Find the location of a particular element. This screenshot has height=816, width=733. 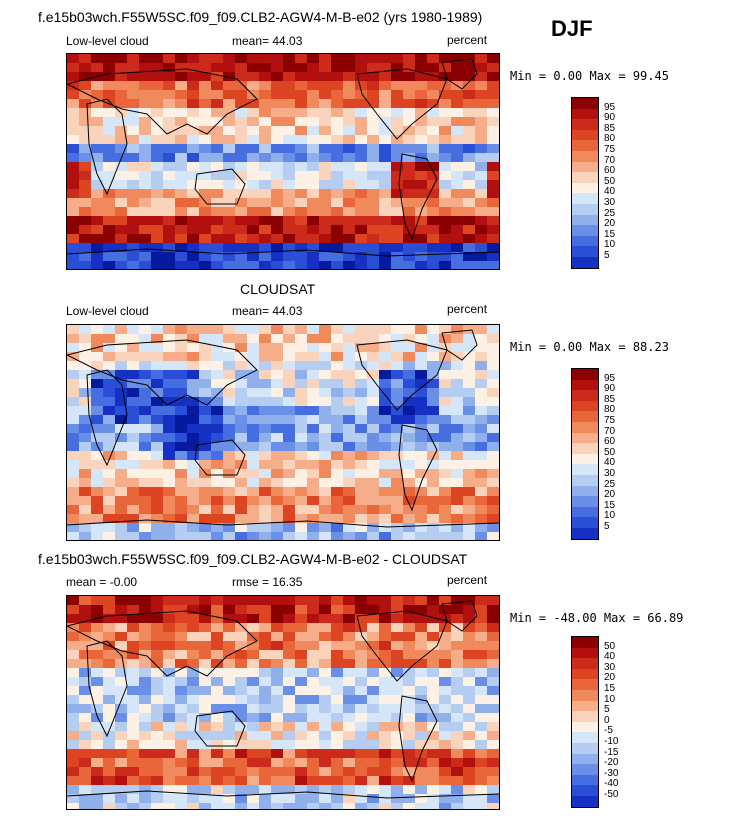

colorbar-tick-label: 0 is located at coordinates (607, 720).